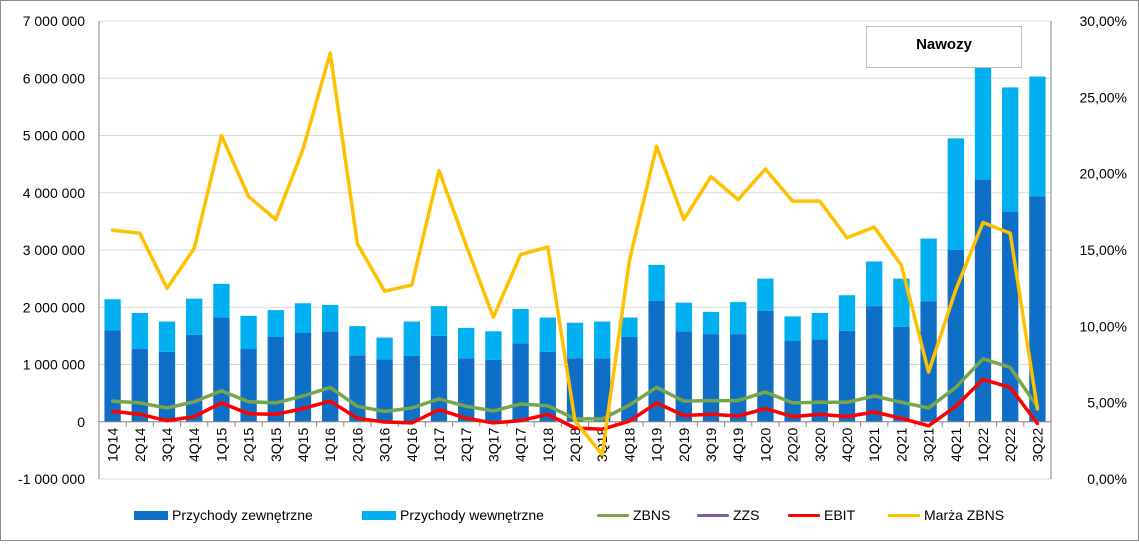  I want to click on x-tick-label: 1Q14, so click(113, 445).